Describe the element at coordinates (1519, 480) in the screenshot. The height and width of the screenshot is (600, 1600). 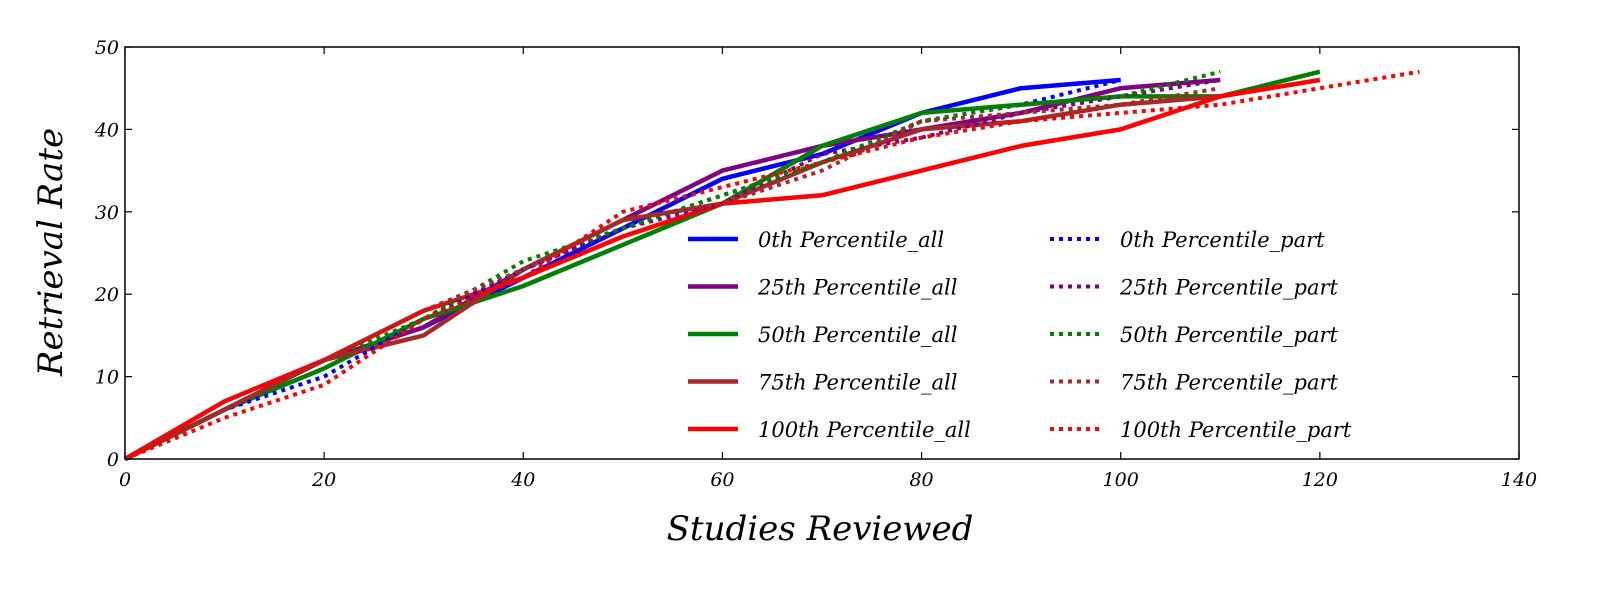
I see `x-tick-label: 140` at that location.